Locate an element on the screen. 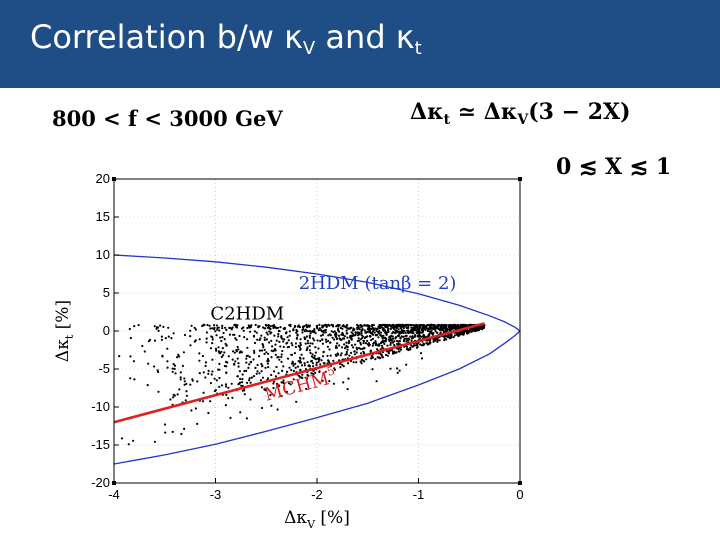 The width and height of the screenshot is (720, 540). equation-lhs-sub: t is located at coordinates (447, 120).